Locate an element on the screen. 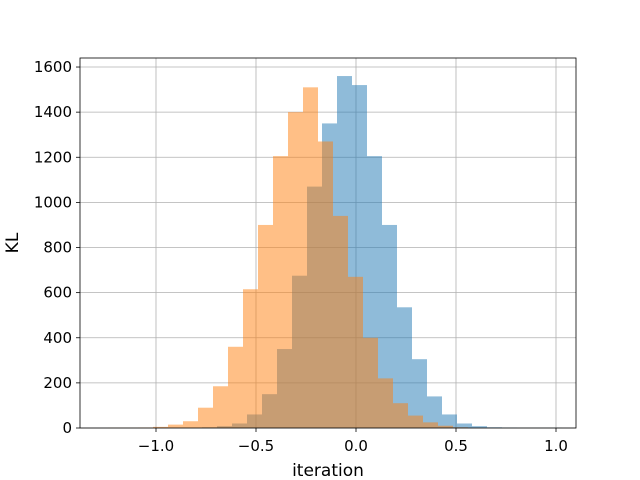 The height and width of the screenshot is (480, 640). y-tick-label-7: 1400 is located at coordinates (53, 112).